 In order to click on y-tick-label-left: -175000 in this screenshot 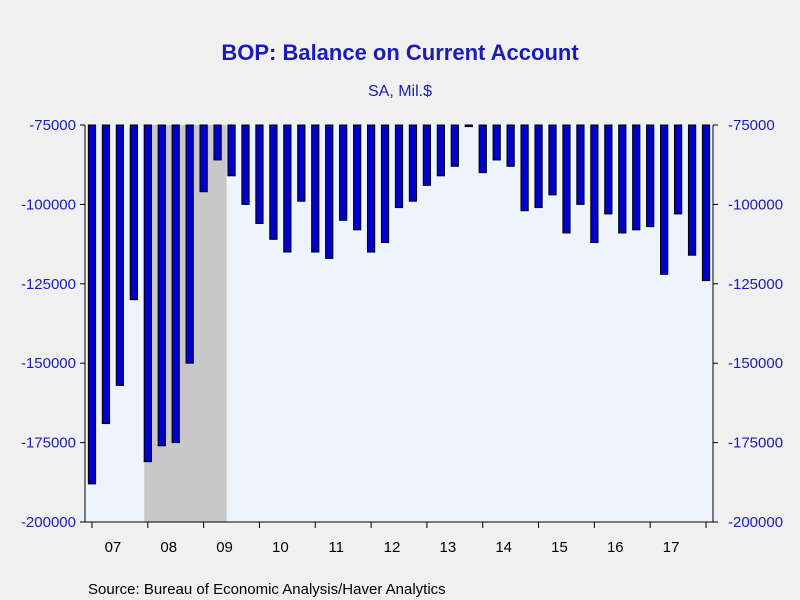, I will do `click(48, 443)`.